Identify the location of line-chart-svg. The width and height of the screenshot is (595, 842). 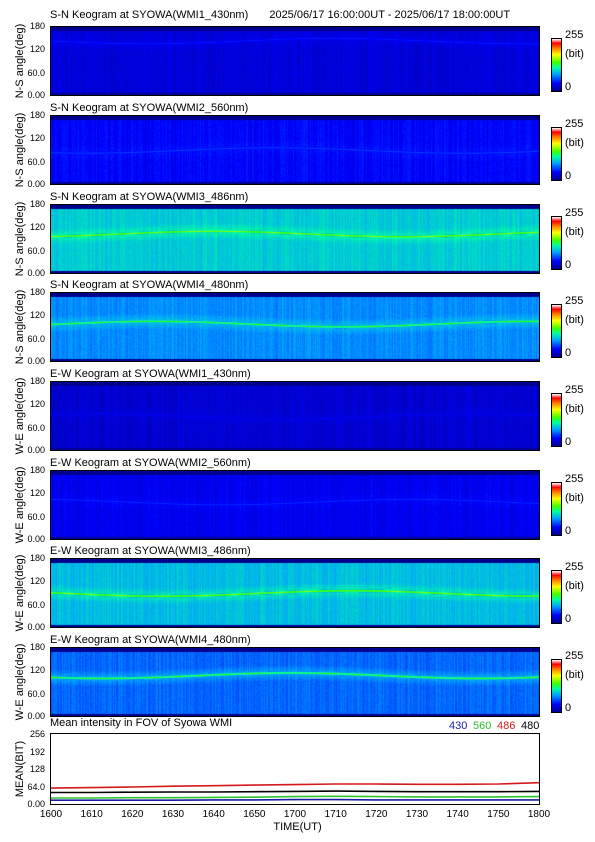
(295, 791).